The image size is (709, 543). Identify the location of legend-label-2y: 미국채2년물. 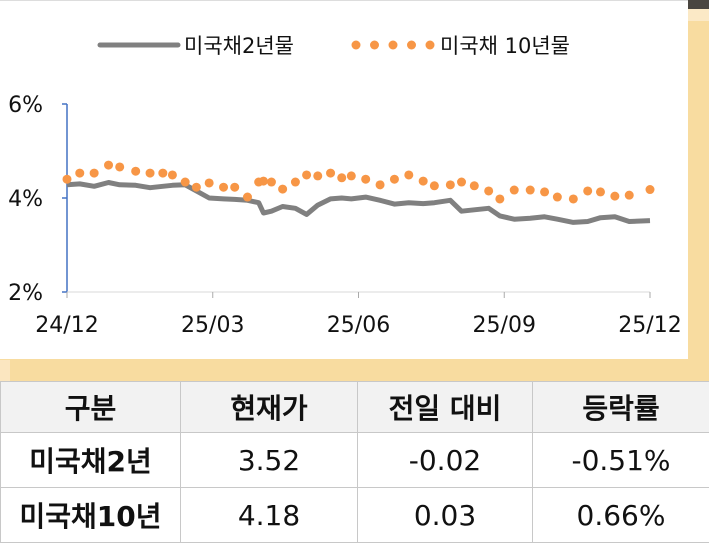
(239, 46).